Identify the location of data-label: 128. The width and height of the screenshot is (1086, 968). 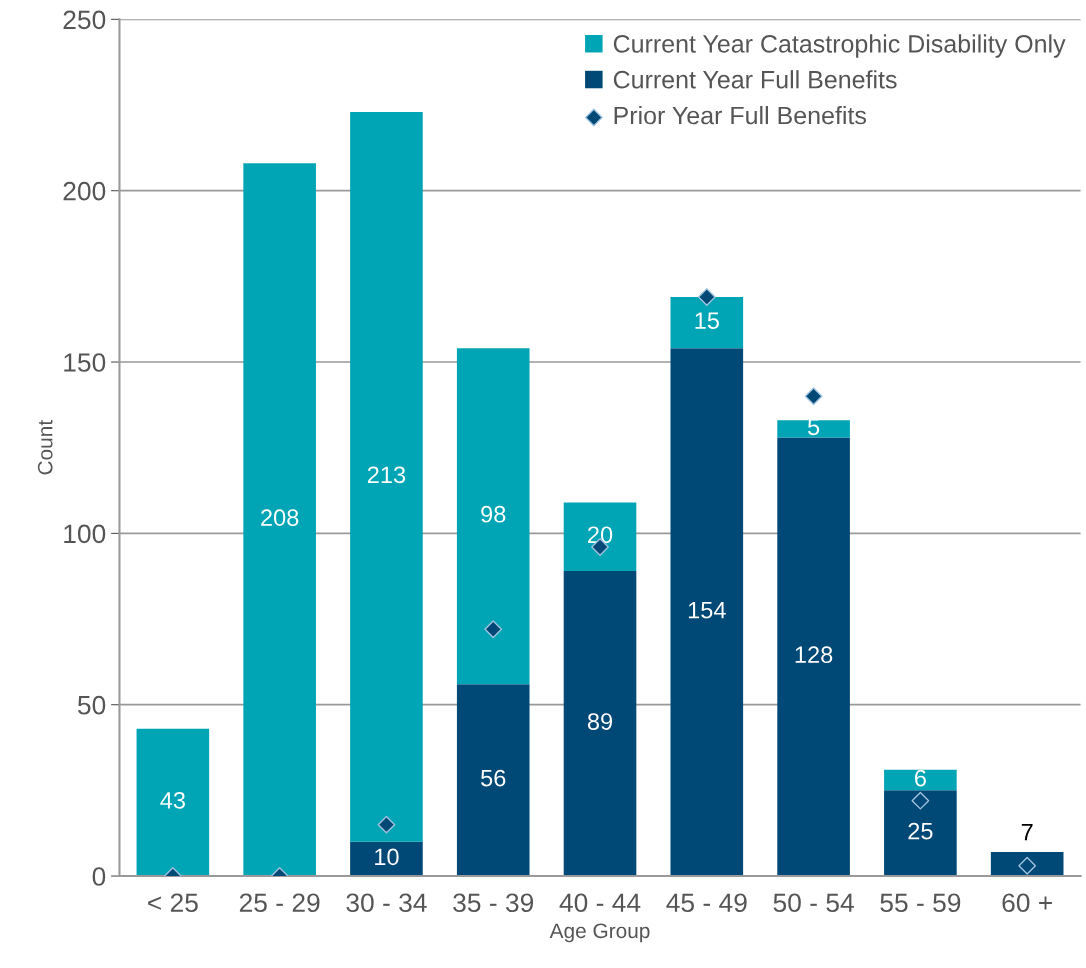
(814, 655).